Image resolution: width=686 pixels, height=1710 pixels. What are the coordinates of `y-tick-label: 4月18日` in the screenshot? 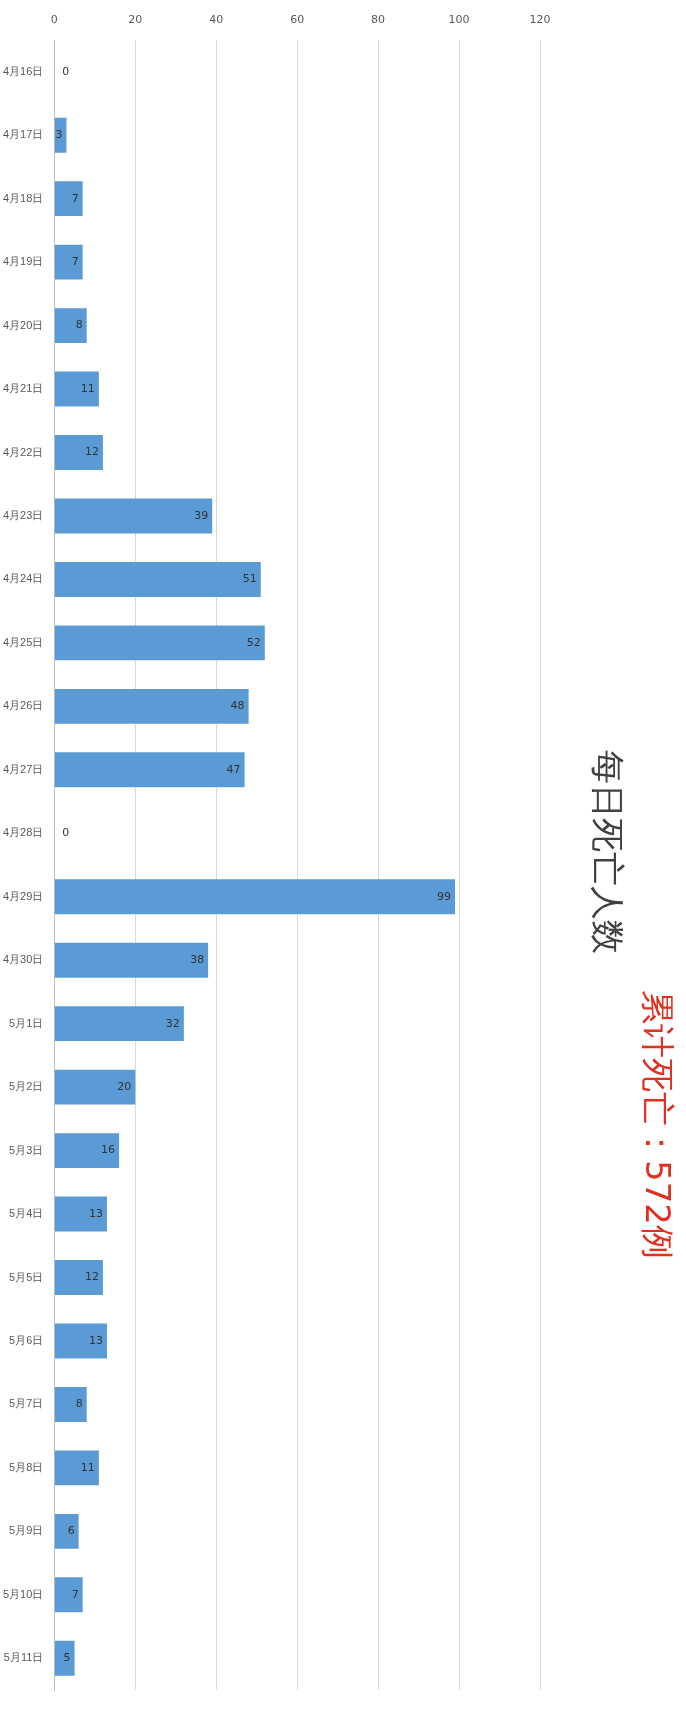 It's located at (23, 197).